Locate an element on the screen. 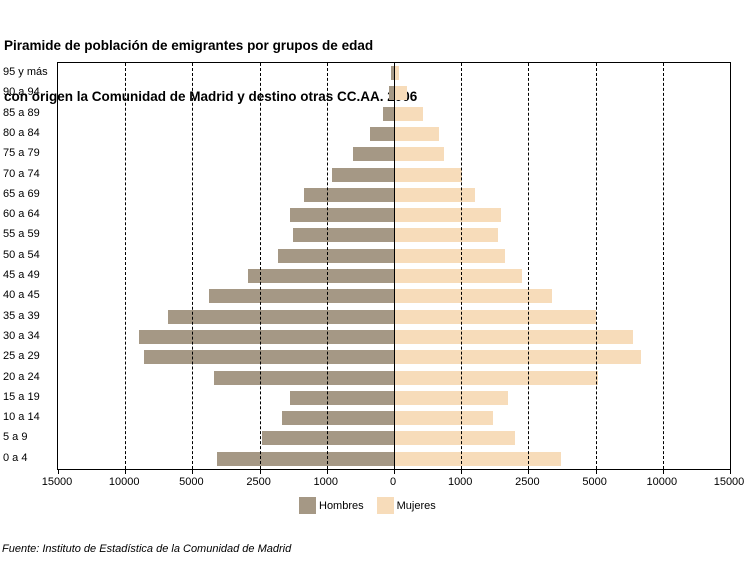  age-label-30-a-34: 30 a 34 is located at coordinates (21, 335).